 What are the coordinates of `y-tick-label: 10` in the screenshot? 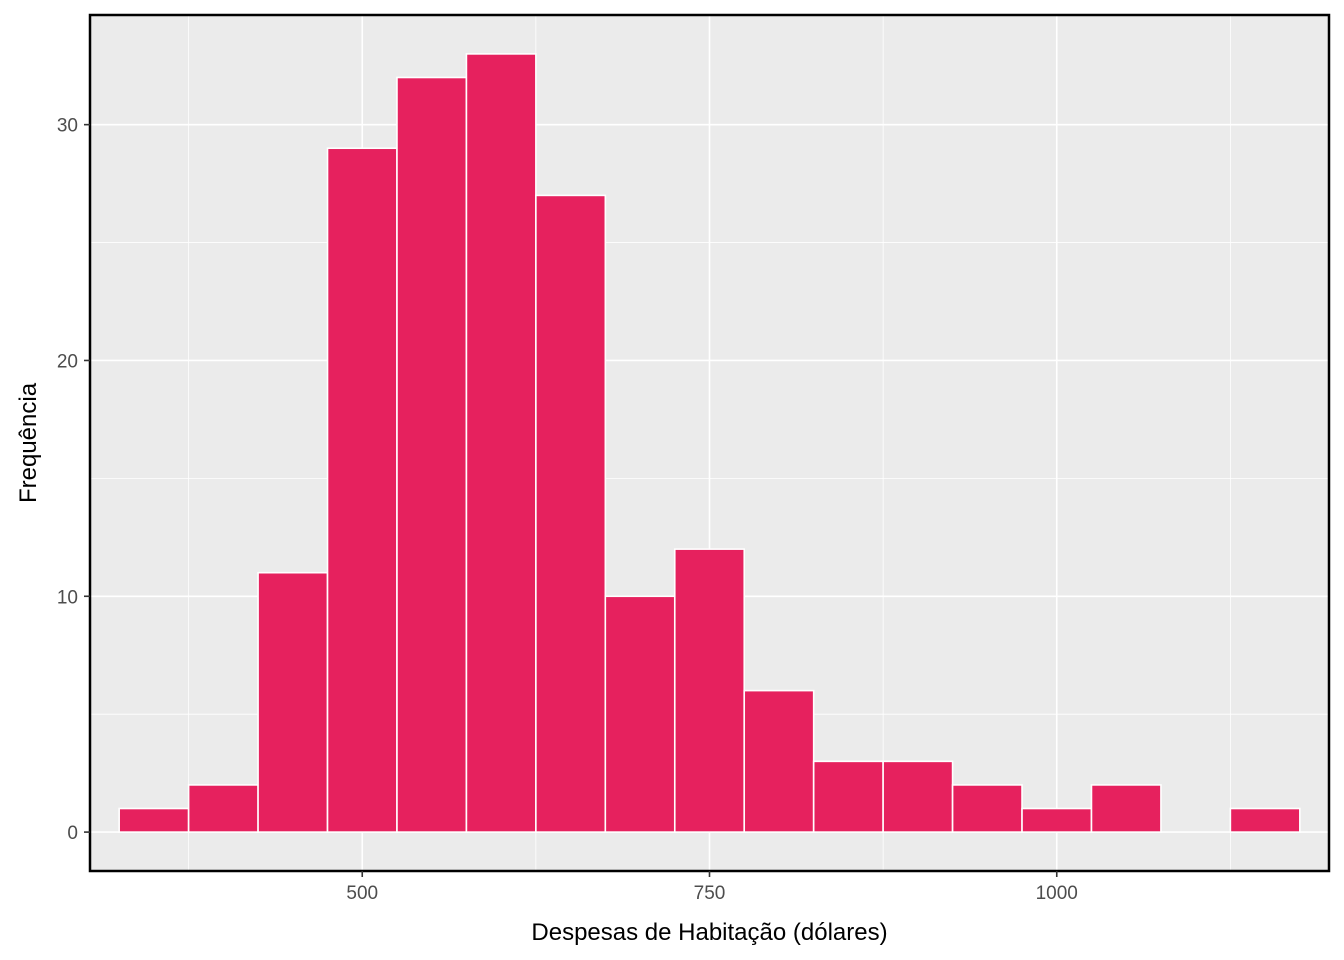 It's located at (67, 597).